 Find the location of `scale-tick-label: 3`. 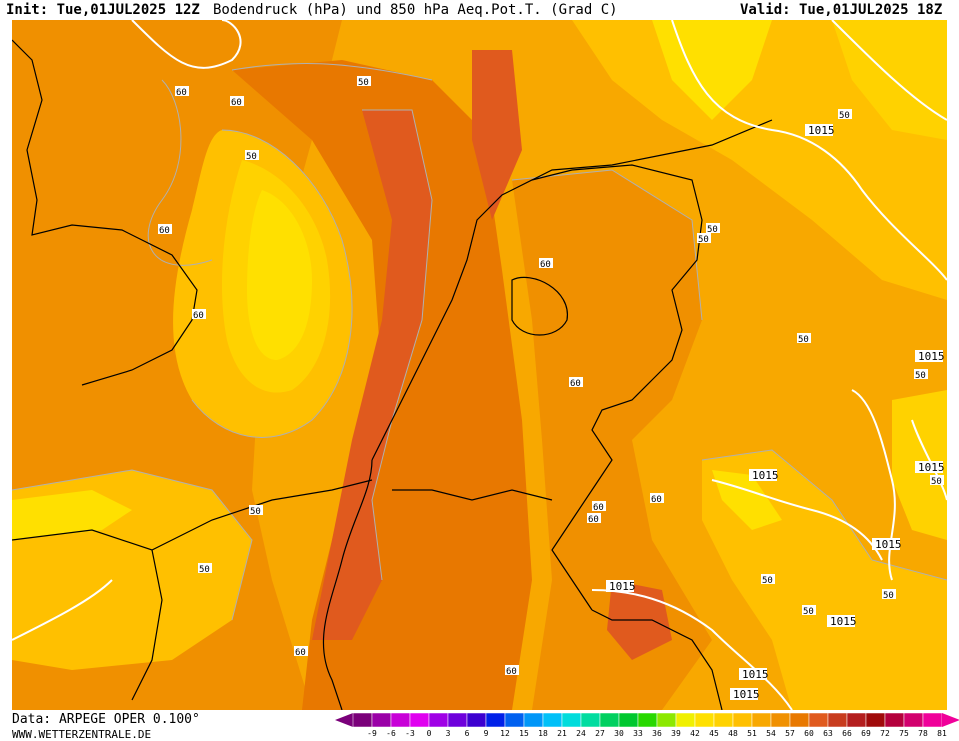

scale-tick-label: 3 is located at coordinates (448, 733).